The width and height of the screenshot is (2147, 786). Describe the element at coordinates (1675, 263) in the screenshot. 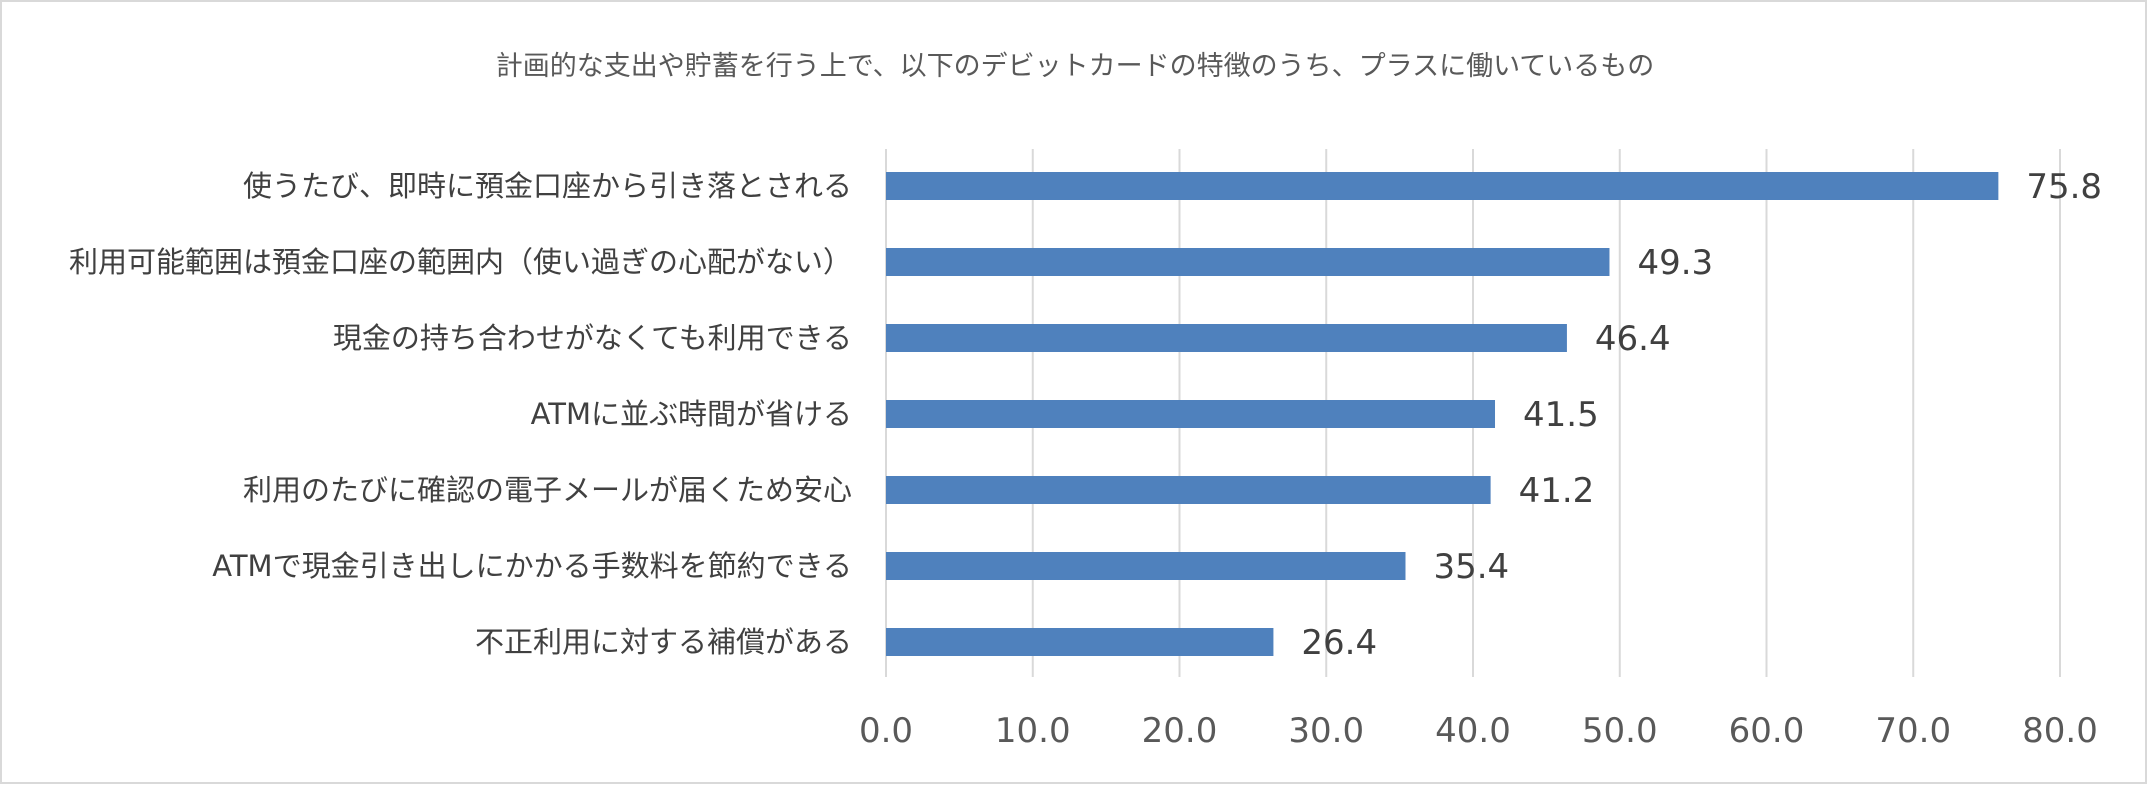

I see `value-label: 49.3` at that location.